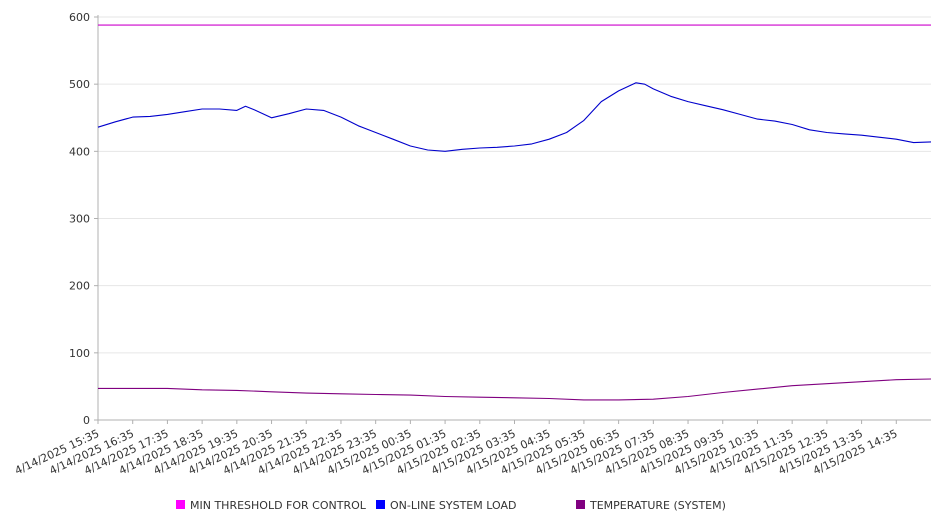 Image resolution: width=946 pixels, height=530 pixels. I want to click on y-tick-label: 500, so click(79, 84).